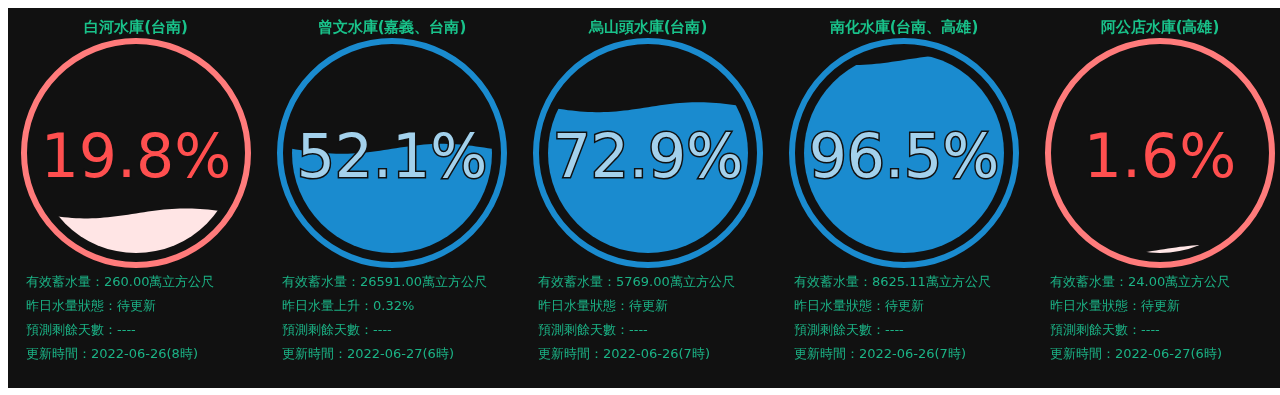  Describe the element at coordinates (892, 281) in the screenshot. I see `text: 有效蓄水量：8625.11萬立方公尺` at that location.